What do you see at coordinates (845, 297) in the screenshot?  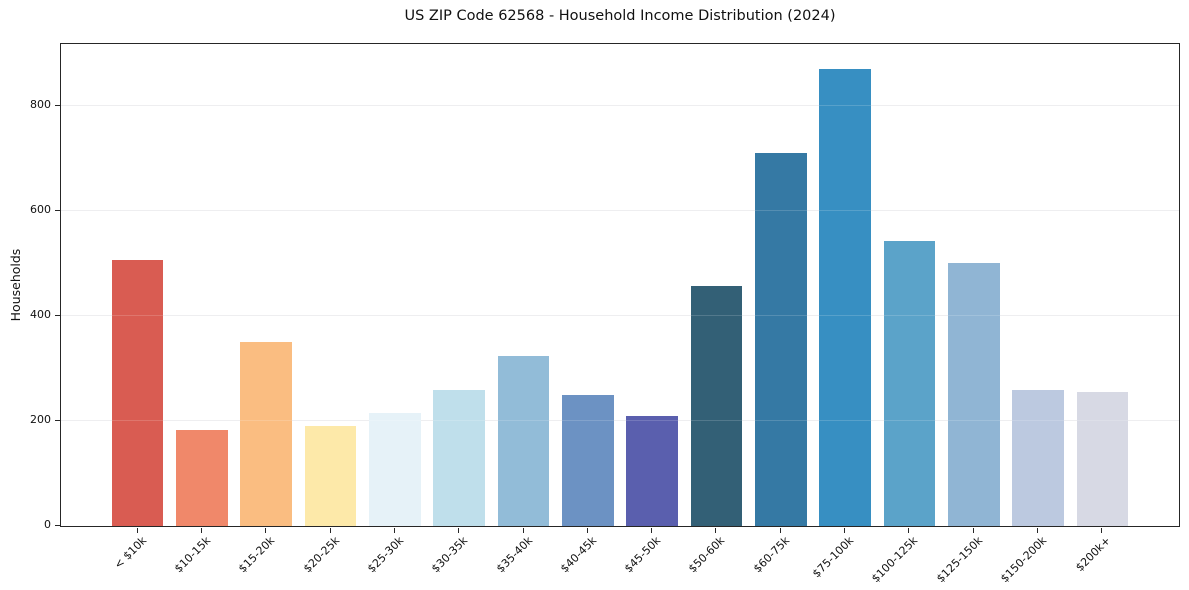 I see `bar-$75-100k` at bounding box center [845, 297].